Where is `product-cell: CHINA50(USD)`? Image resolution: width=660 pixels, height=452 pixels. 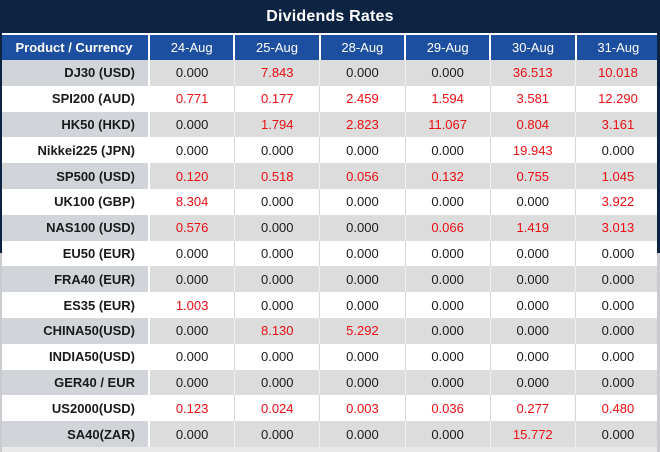
product-cell: CHINA50(USD) is located at coordinates (74, 330).